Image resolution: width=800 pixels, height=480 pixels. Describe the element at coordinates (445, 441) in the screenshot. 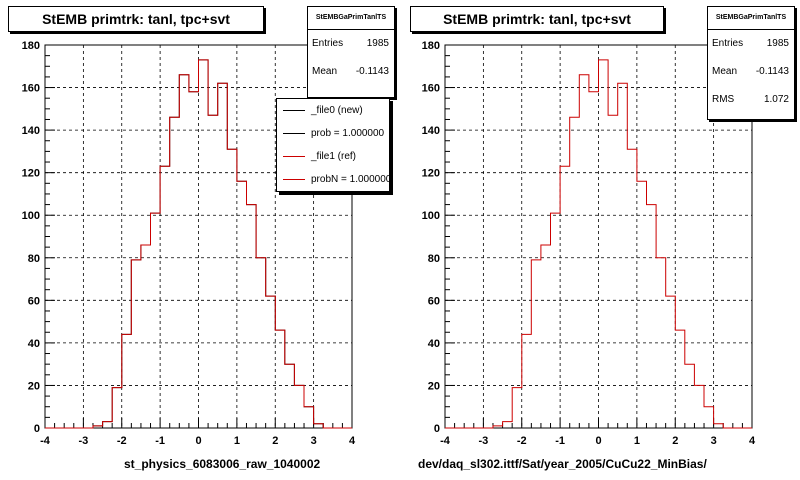

I see `right-x-tick-label: -4` at that location.